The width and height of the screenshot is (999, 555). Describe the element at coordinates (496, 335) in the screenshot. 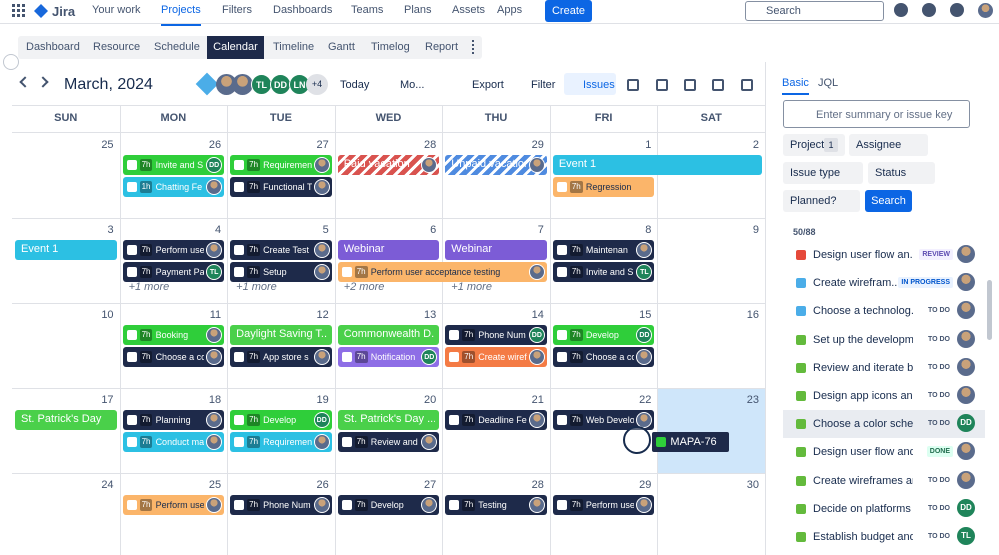

I see `event: 7h Phone Num DD` at that location.